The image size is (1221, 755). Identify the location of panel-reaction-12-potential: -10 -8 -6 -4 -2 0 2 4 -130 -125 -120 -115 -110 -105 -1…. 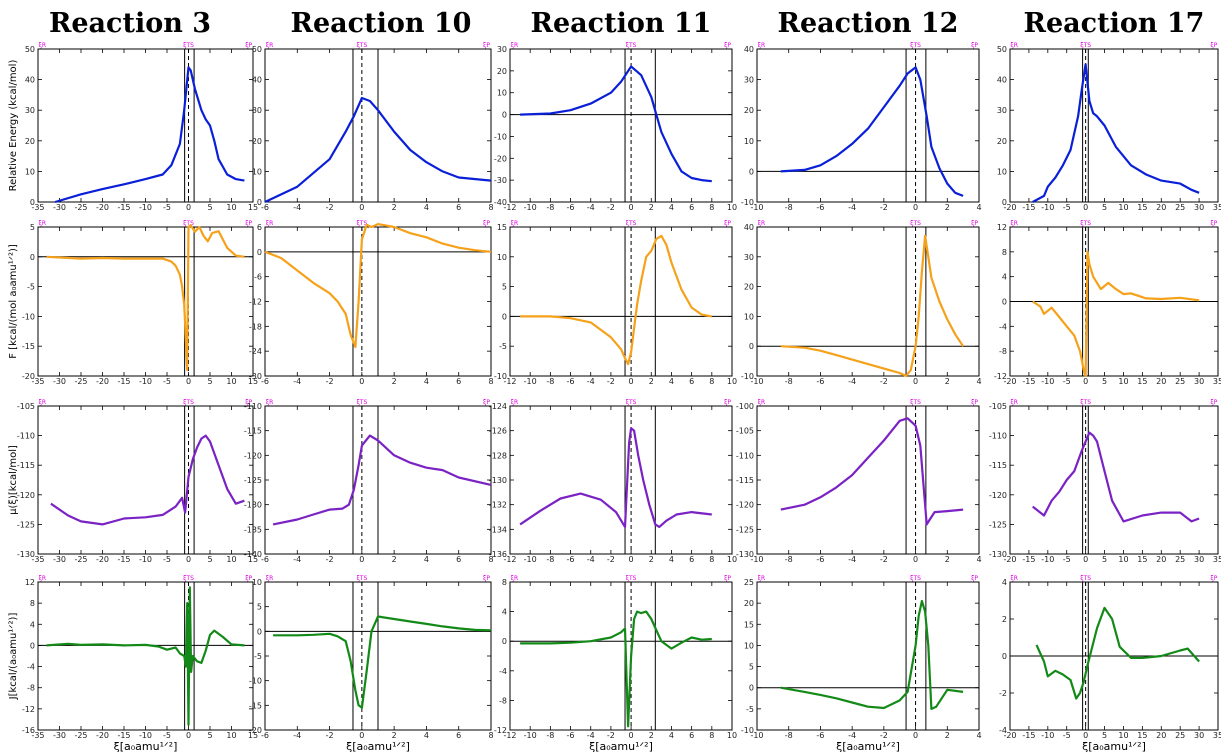
(859, 481).